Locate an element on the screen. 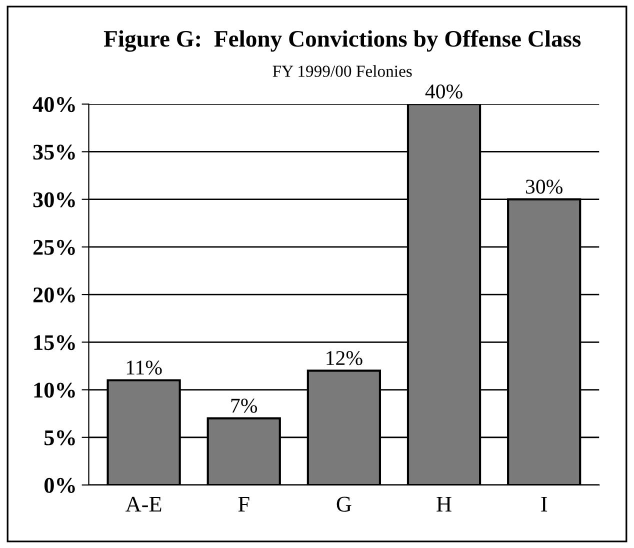 Image resolution: width=634 pixels, height=548 pixels. x-tick-label: I is located at coordinates (544, 504).